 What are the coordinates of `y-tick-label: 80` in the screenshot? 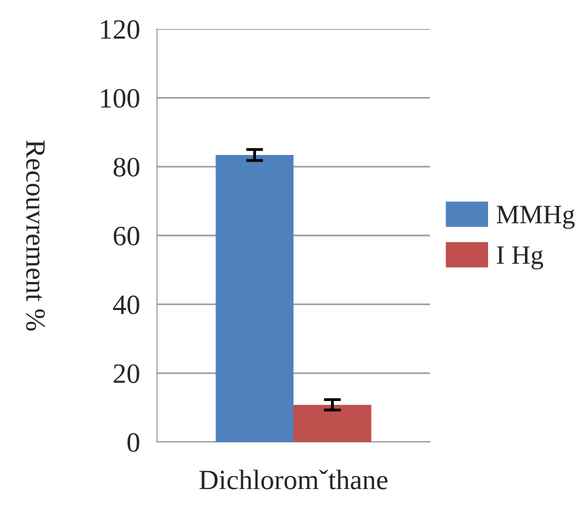 It's located at (127, 167).